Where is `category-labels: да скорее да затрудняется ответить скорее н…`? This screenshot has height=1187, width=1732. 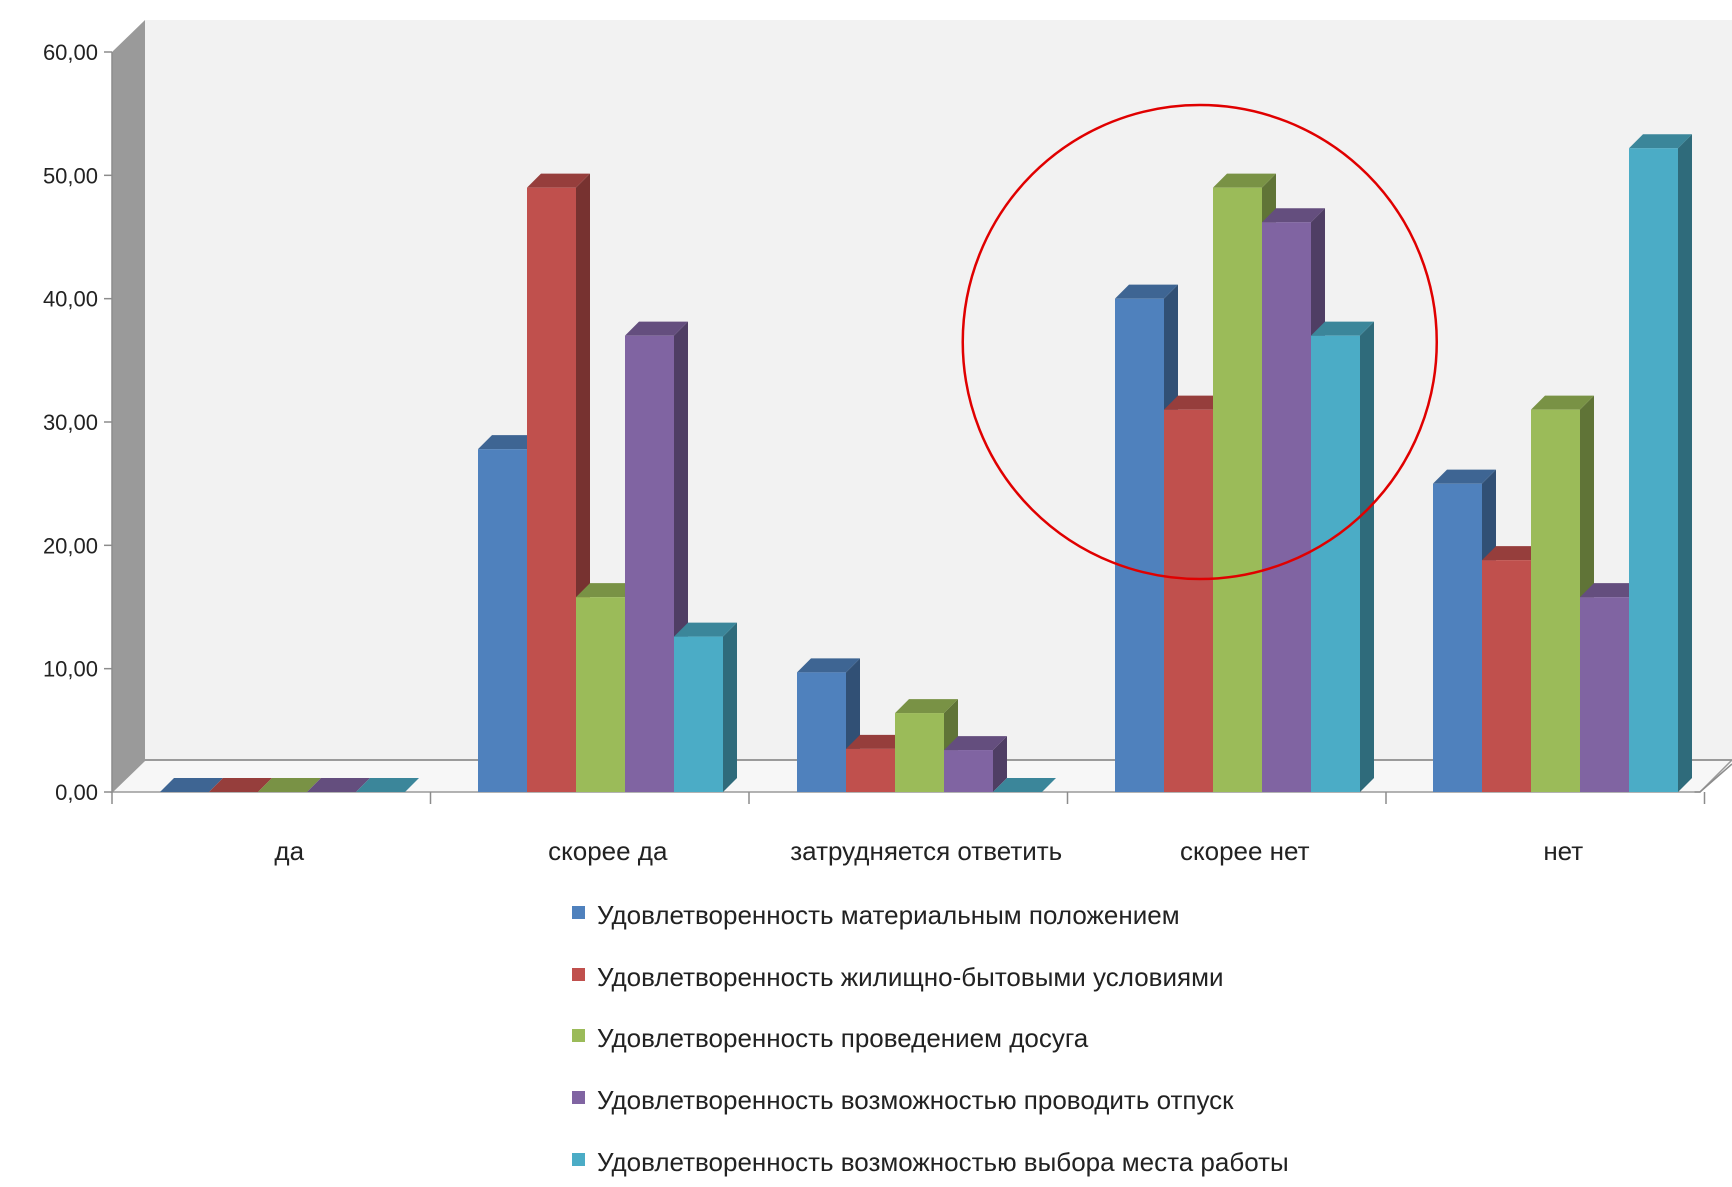
category-labels: да скорее да затрудняется ответить скорее н… is located at coordinates (928, 851).